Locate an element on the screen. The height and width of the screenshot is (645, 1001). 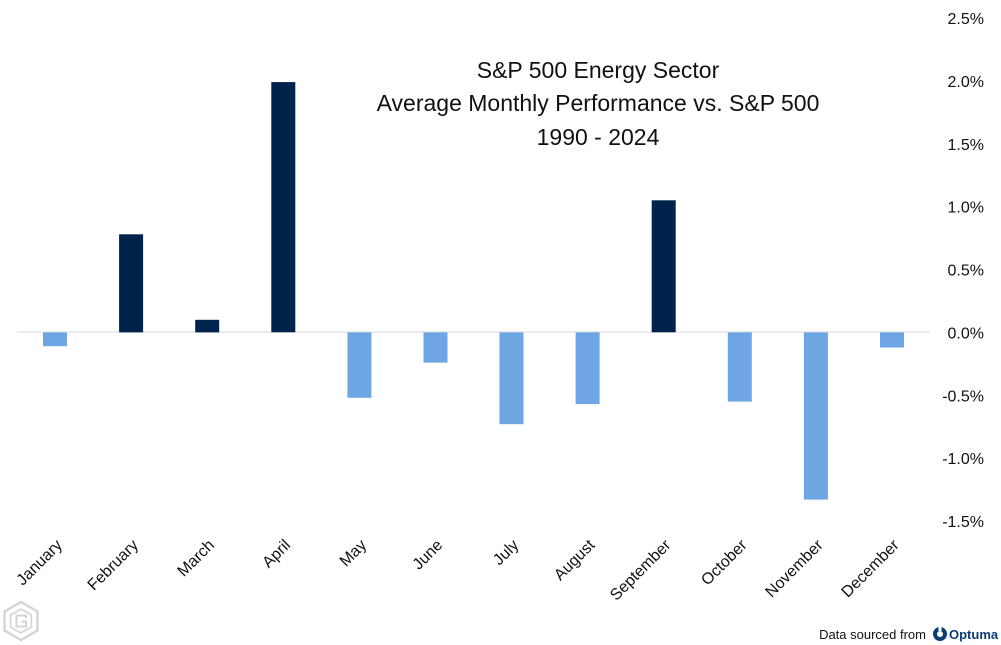
bar-april is located at coordinates (283, 207).